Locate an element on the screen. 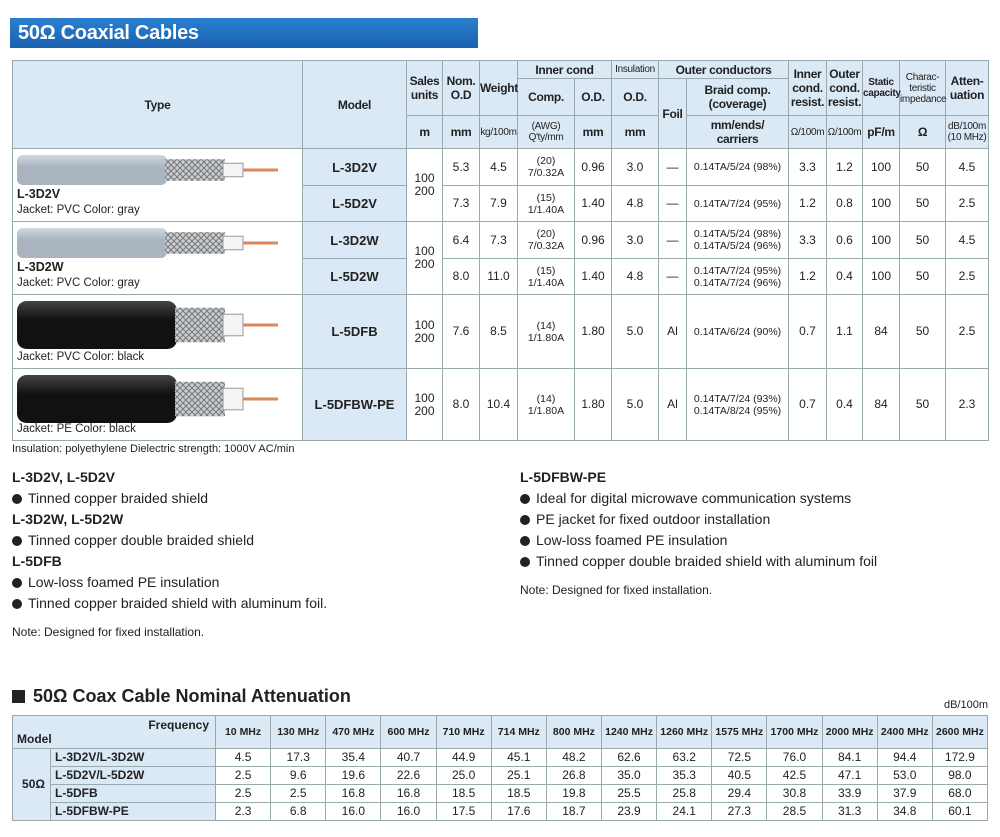 This screenshot has width=1000, height=837. value-cell: 172.9 is located at coordinates (960, 757).